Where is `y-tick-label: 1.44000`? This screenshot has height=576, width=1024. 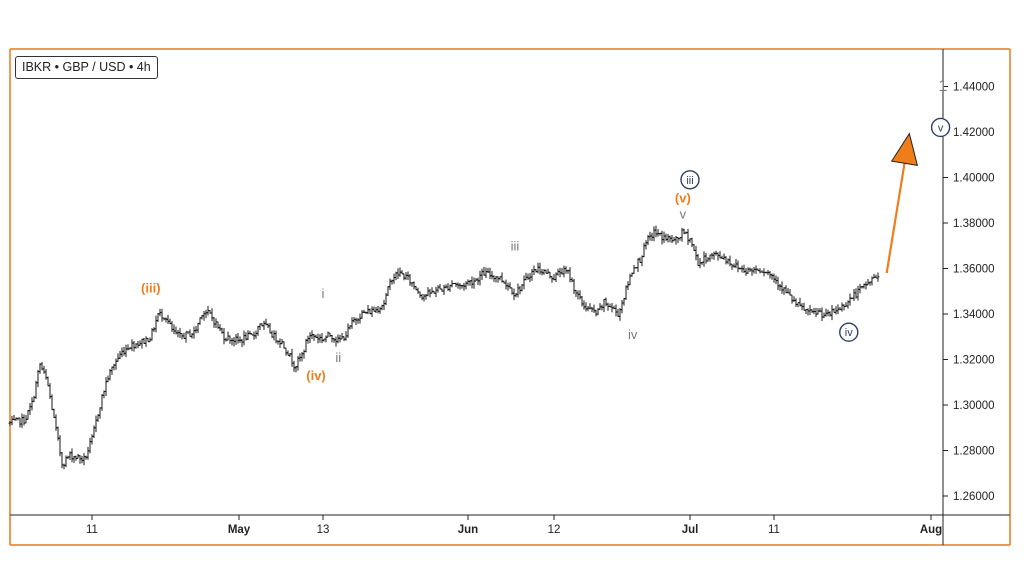 y-tick-label: 1.44000 is located at coordinates (974, 88).